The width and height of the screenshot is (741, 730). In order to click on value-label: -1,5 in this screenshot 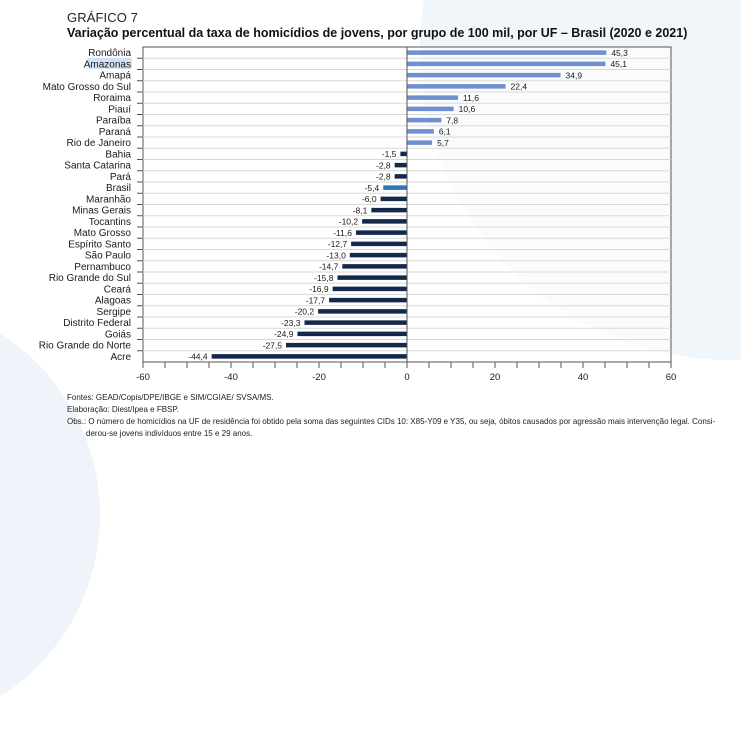, I will do `click(389, 154)`.